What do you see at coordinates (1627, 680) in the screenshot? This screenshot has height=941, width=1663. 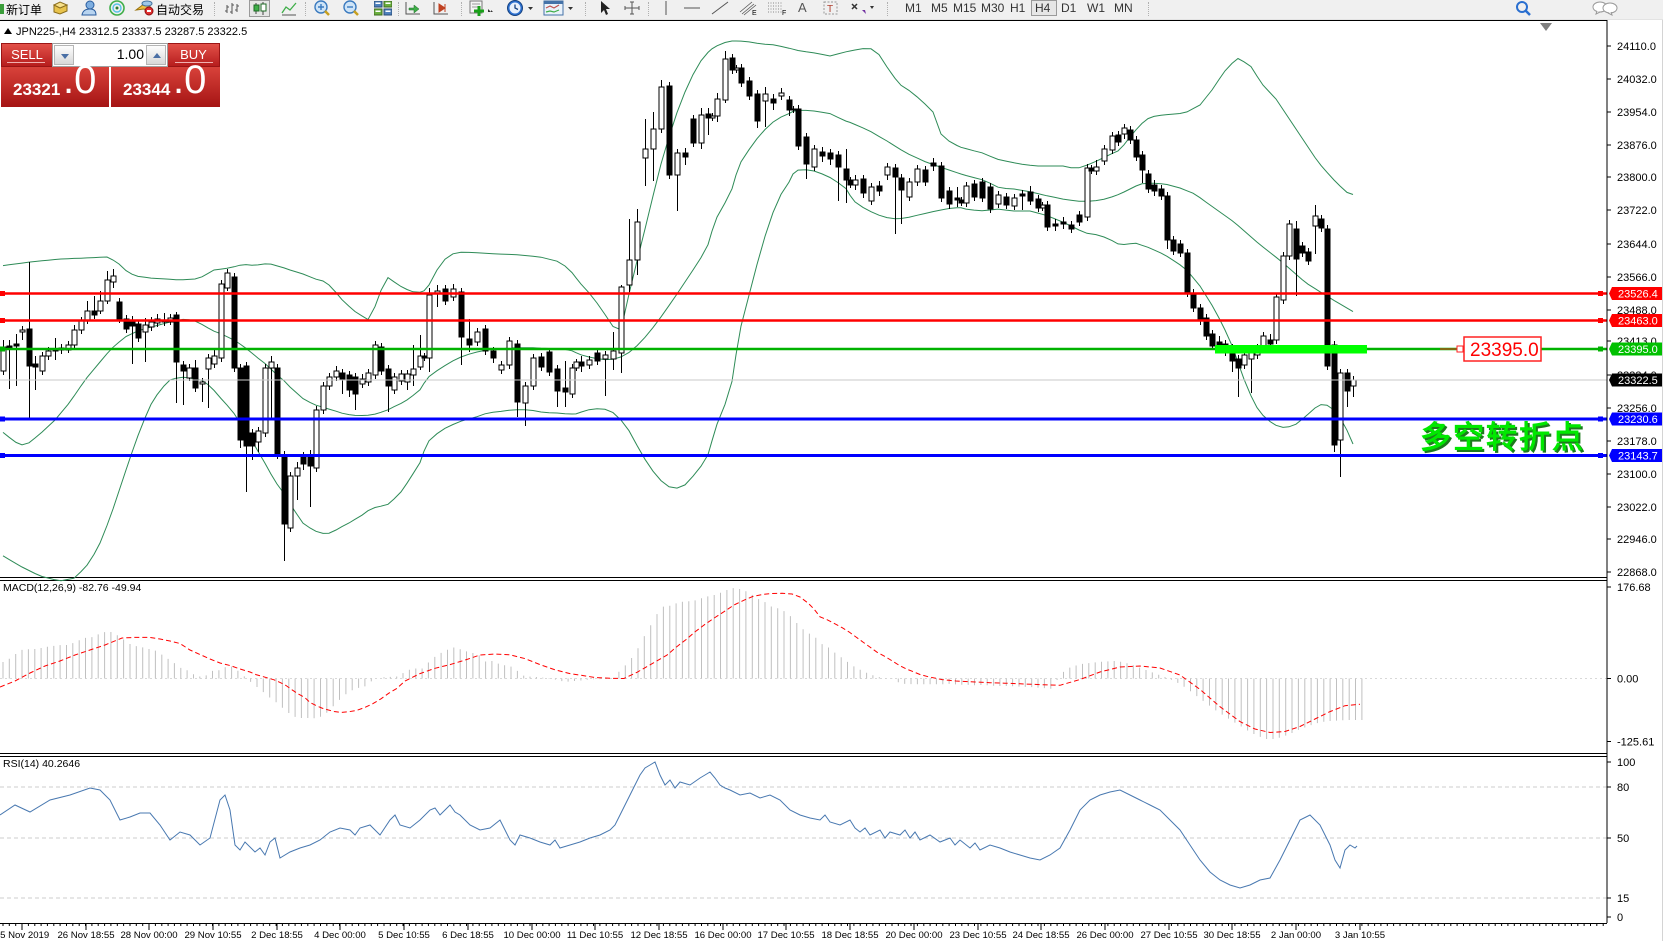 I see `svg-text: 0.00` at bounding box center [1627, 680].